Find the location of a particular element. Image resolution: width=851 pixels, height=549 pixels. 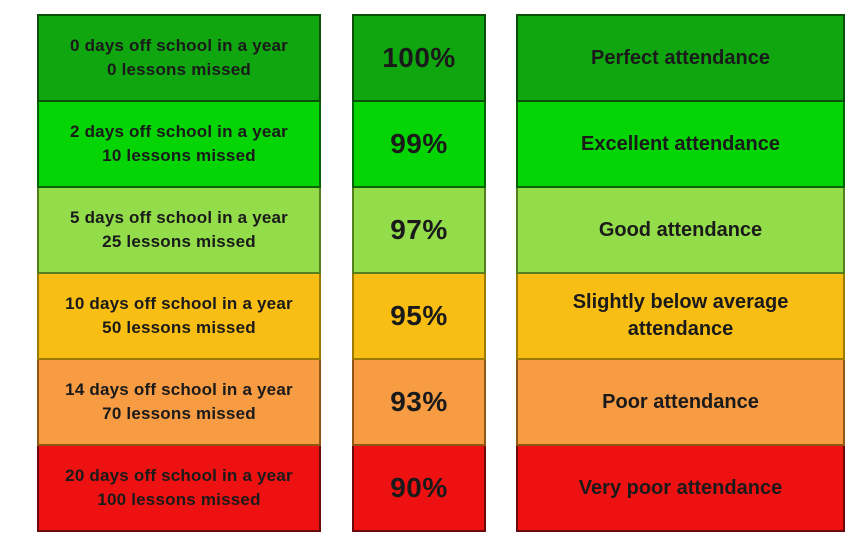

days-text: 14 days off school in a year is located at coordinates (179, 389).